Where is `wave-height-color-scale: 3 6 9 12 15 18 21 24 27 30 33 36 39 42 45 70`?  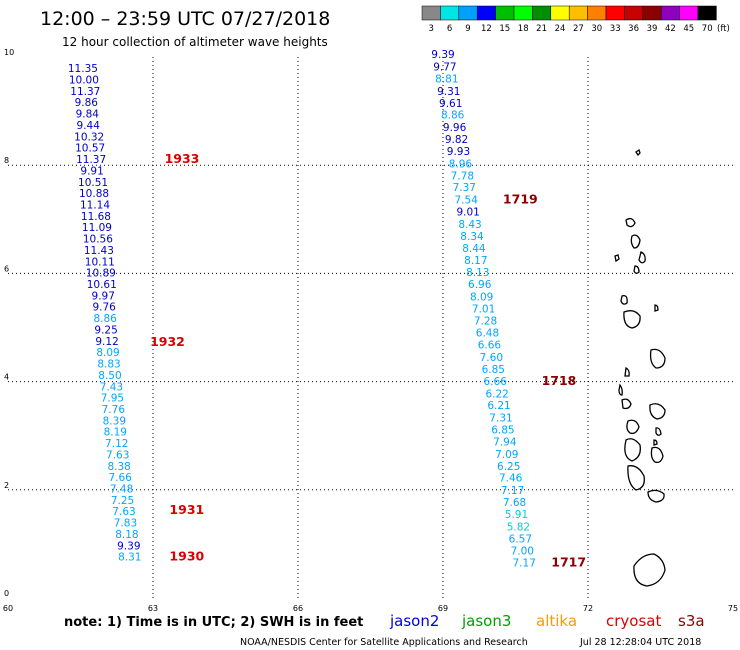 wave-height-color-scale: 3 6 9 12 15 18 21 24 27 30 33 36 39 42 45 70 is located at coordinates (569, 19).